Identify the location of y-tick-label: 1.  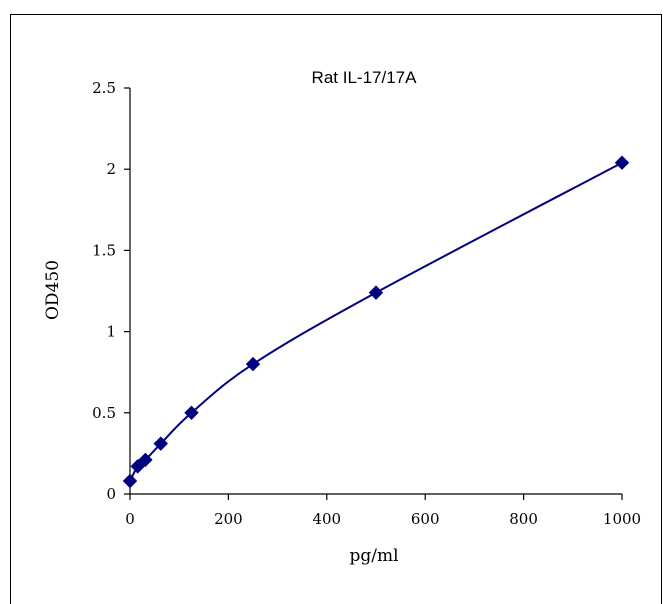
(111, 332).